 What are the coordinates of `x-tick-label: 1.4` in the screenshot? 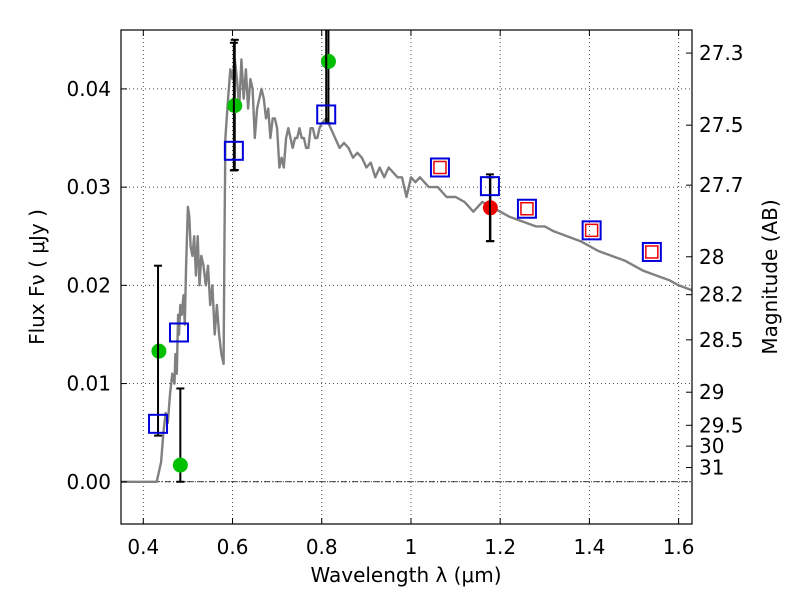 It's located at (589, 547).